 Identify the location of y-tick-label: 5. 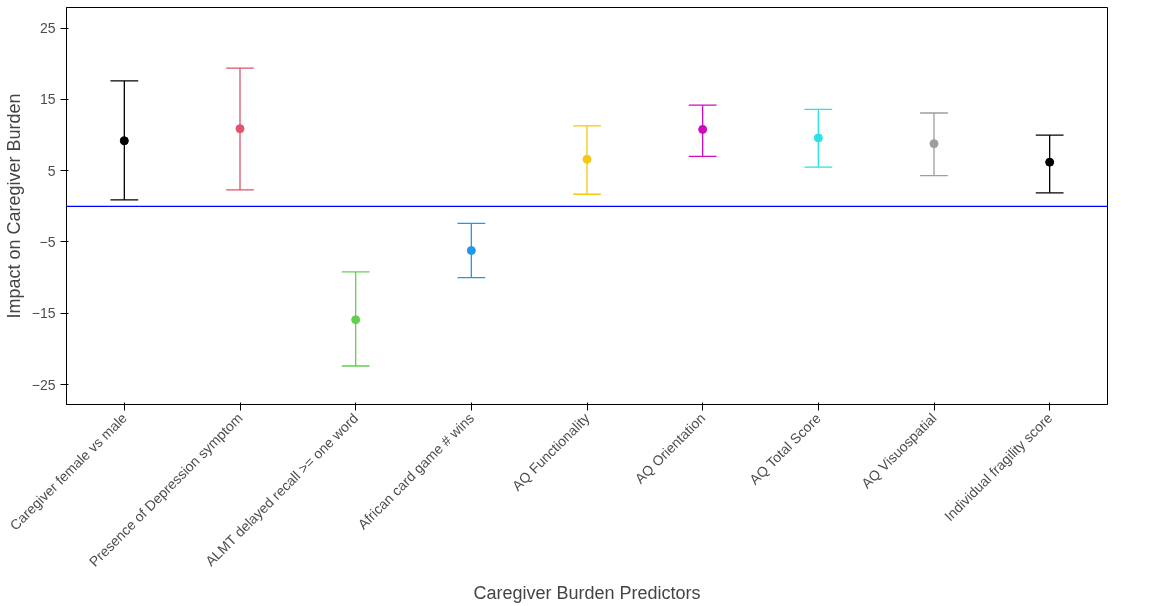
(51, 170).